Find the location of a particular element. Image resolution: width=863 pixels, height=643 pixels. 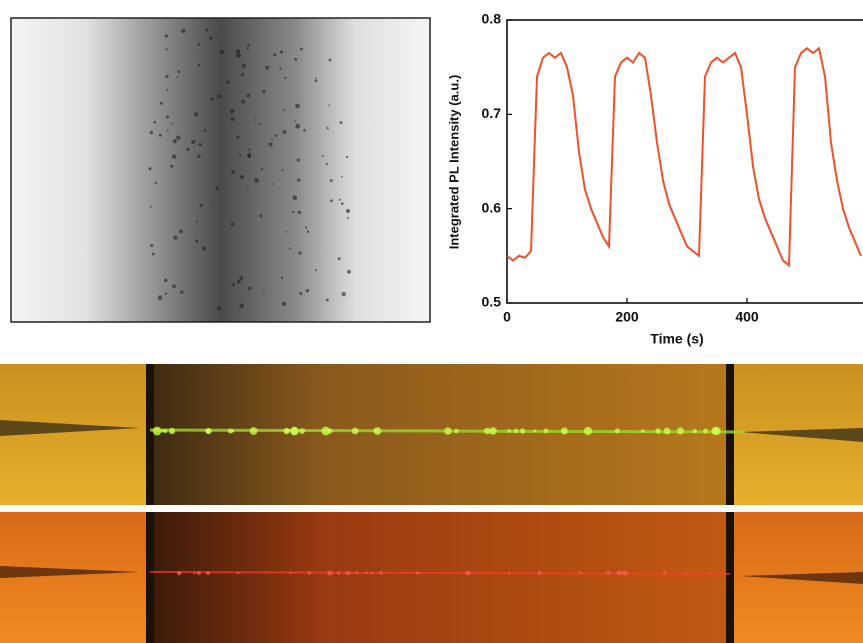

y-tick-label: 0.5 is located at coordinates (492, 302).